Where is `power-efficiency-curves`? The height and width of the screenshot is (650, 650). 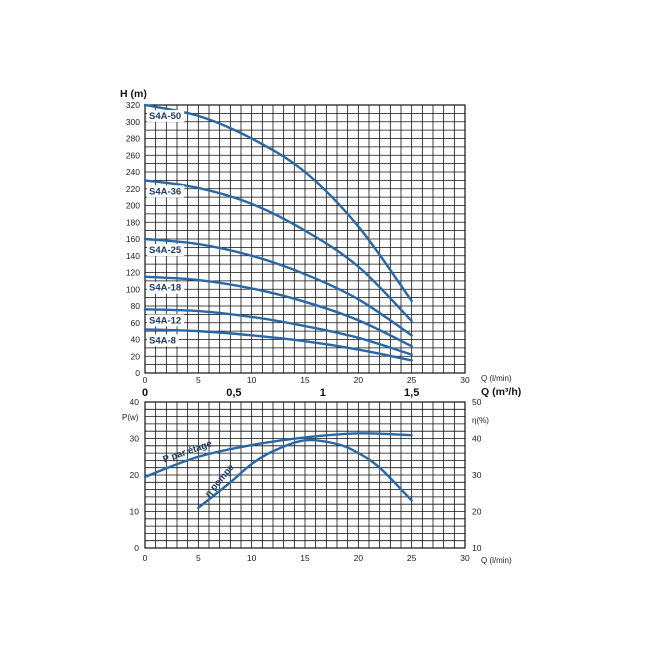 power-efficiency-curves is located at coordinates (278, 471).